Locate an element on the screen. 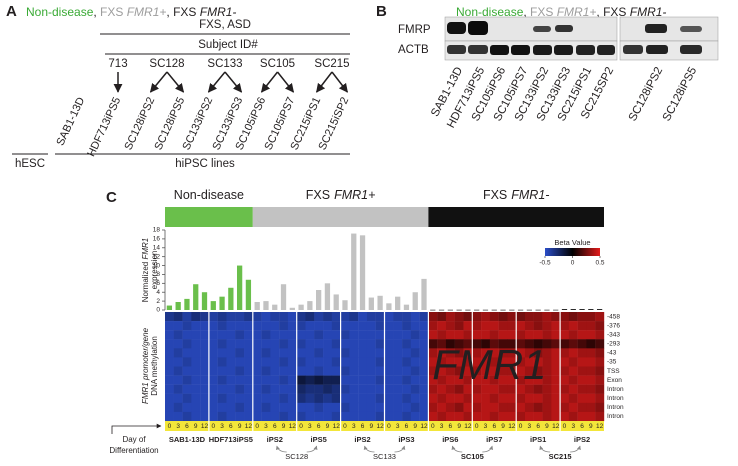 The width and height of the screenshot is (738, 466). subject-arrow is located at coordinates (281, 449).